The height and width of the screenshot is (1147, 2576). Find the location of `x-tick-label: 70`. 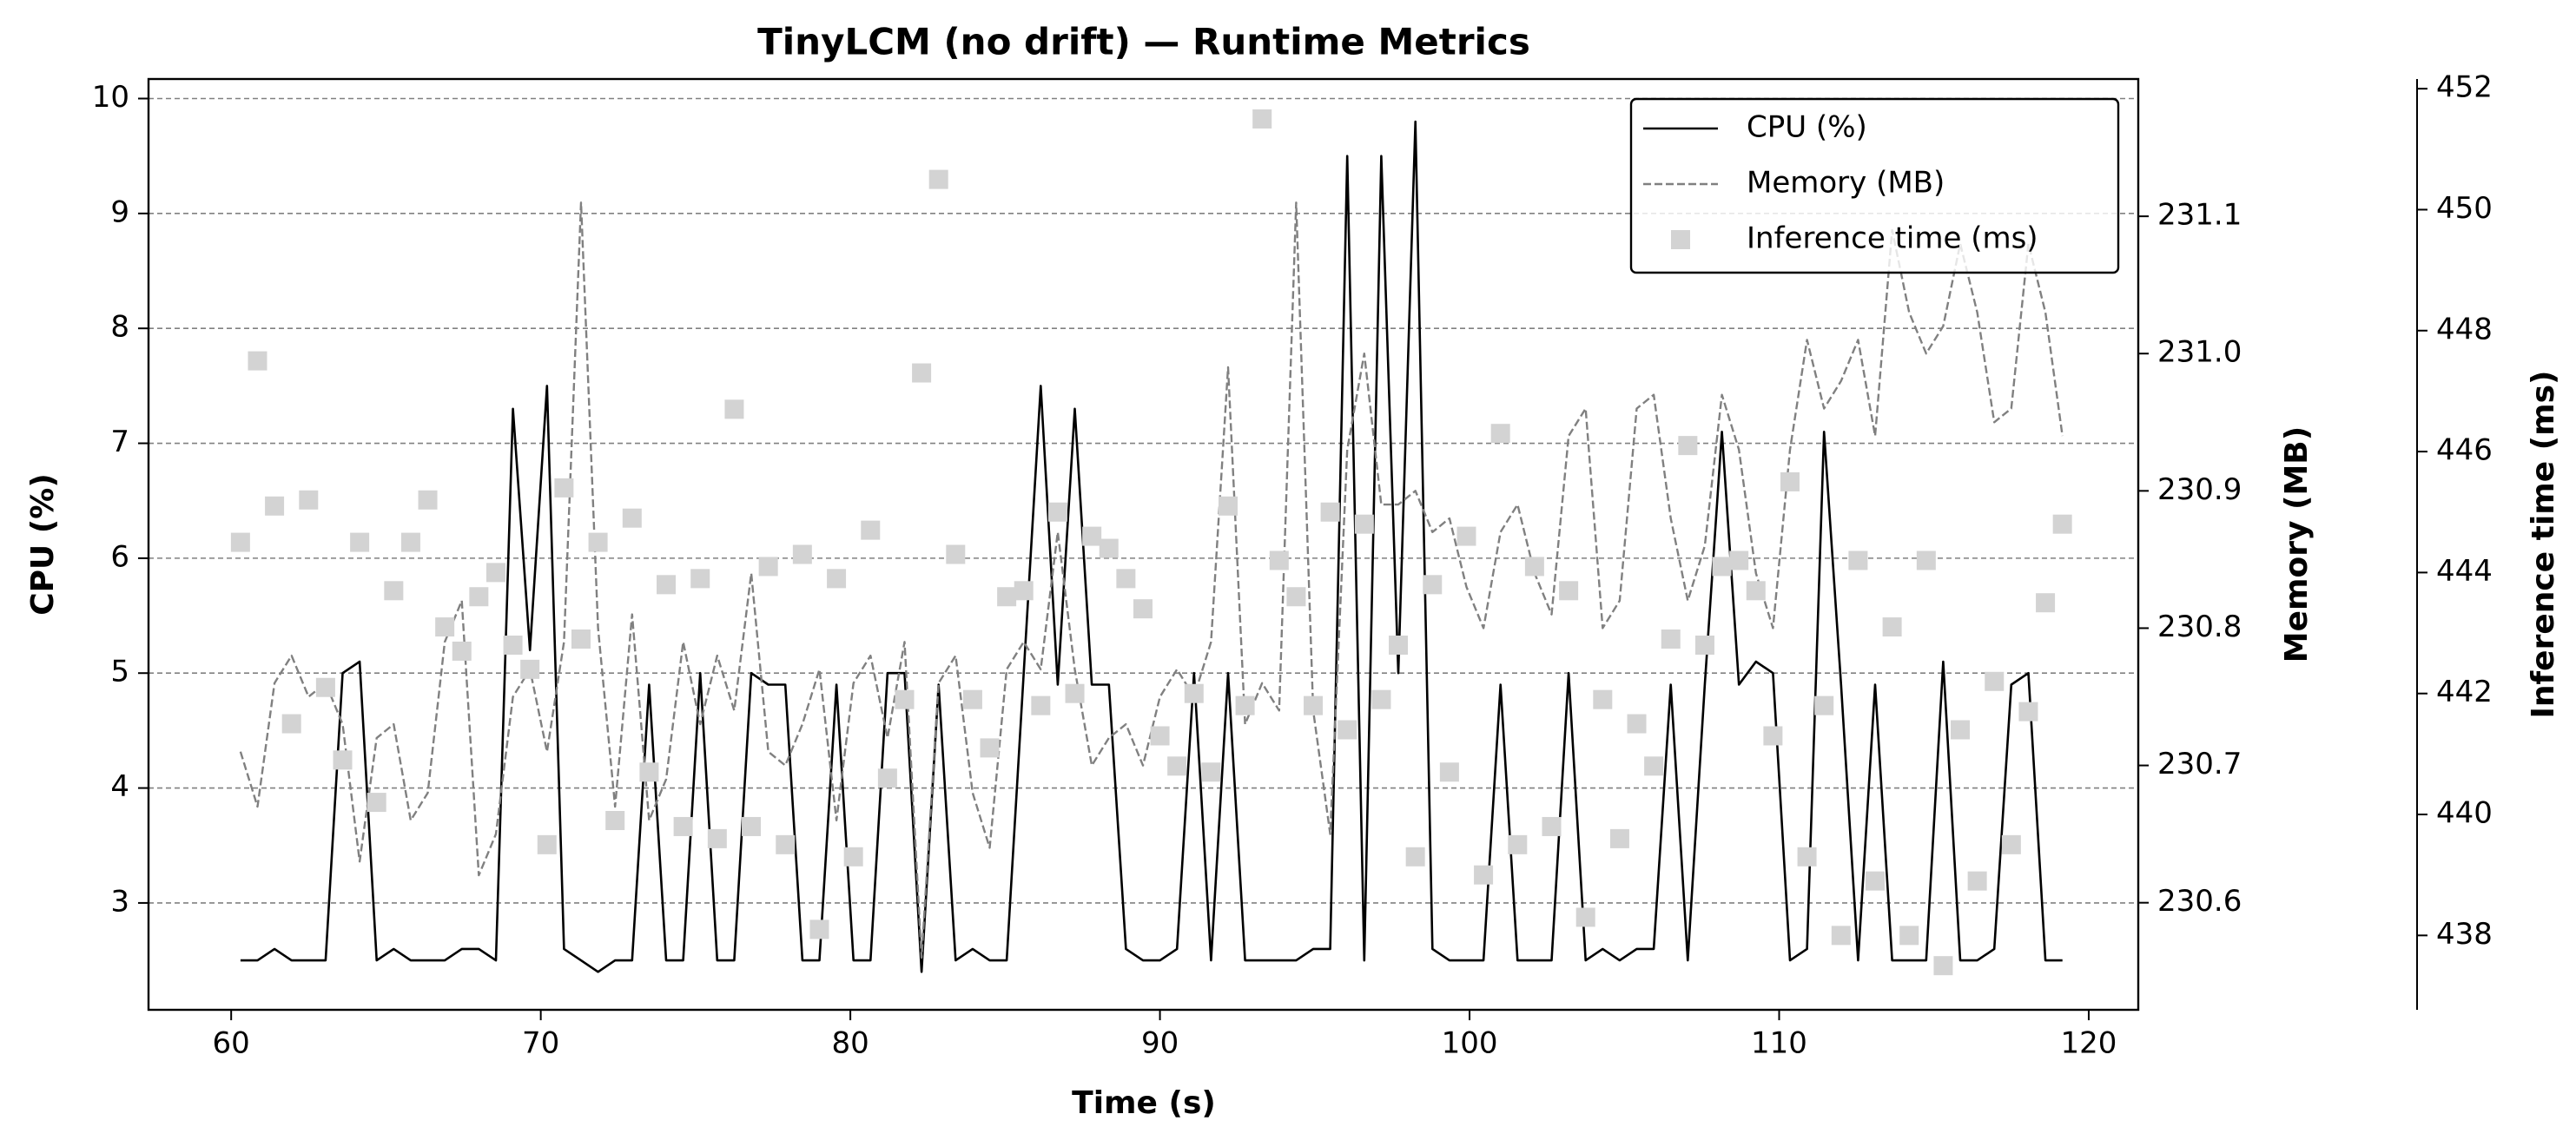

x-tick-label: 70 is located at coordinates (540, 1043).